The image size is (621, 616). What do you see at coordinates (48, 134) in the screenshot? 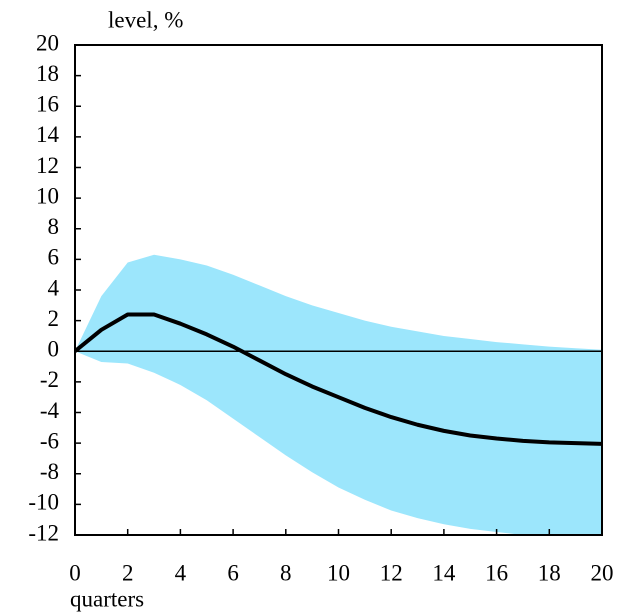
I see `y-tick-label: 14` at bounding box center [48, 134].